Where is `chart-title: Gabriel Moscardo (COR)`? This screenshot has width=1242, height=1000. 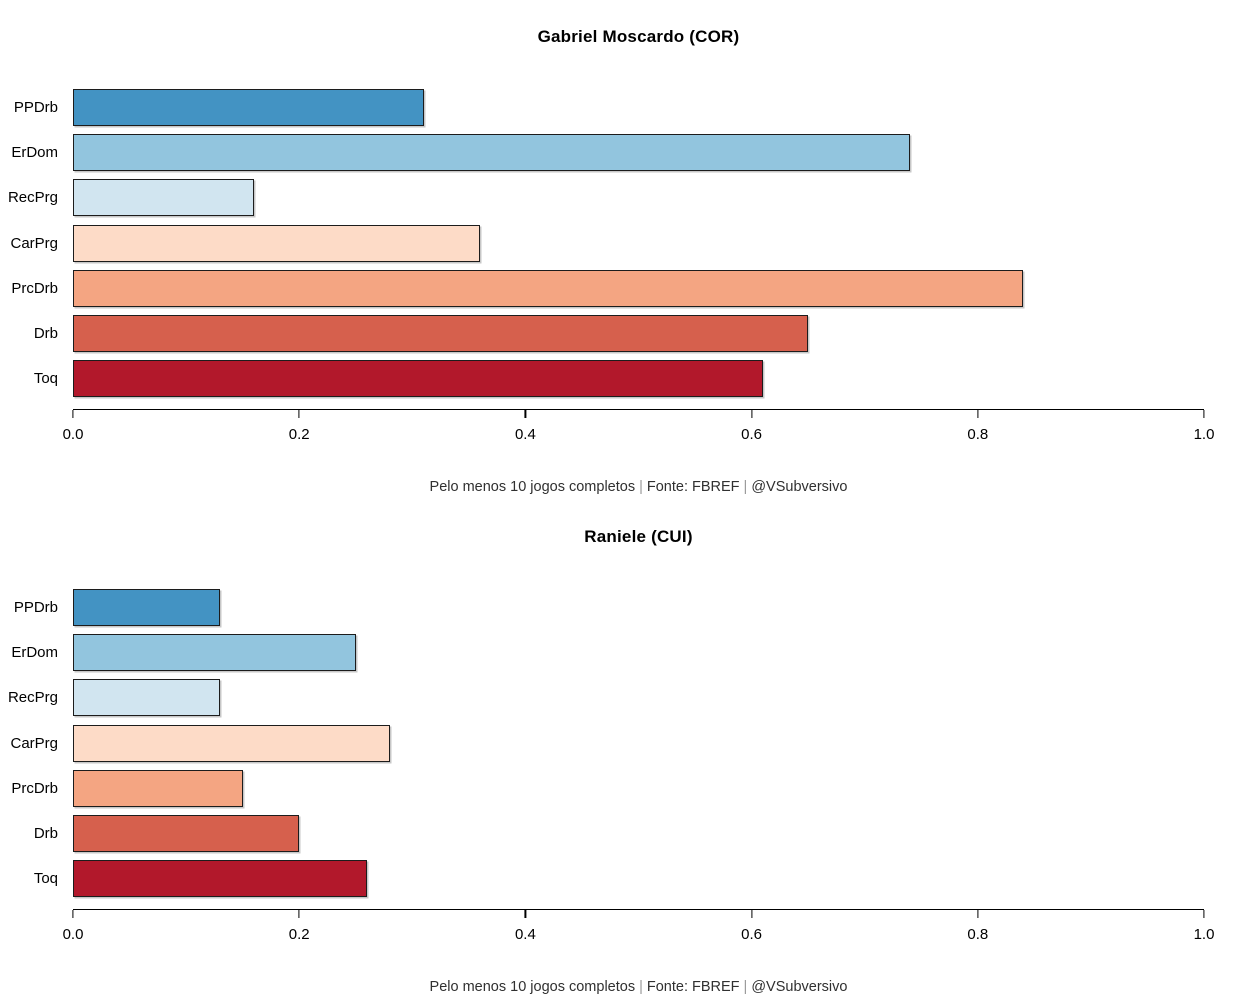
chart-title: Gabriel Moscardo (COR) is located at coordinates (638, 36).